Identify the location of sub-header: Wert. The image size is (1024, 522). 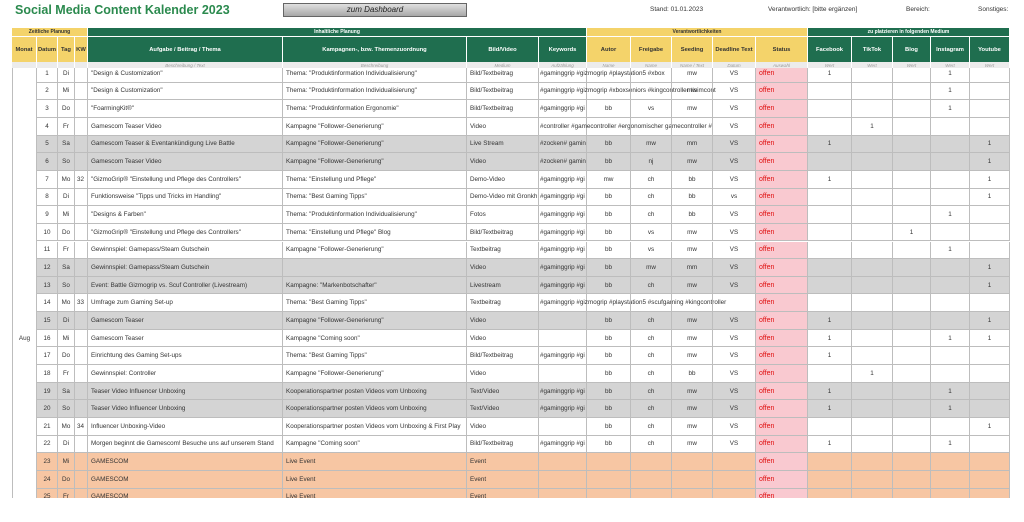
(950, 65).